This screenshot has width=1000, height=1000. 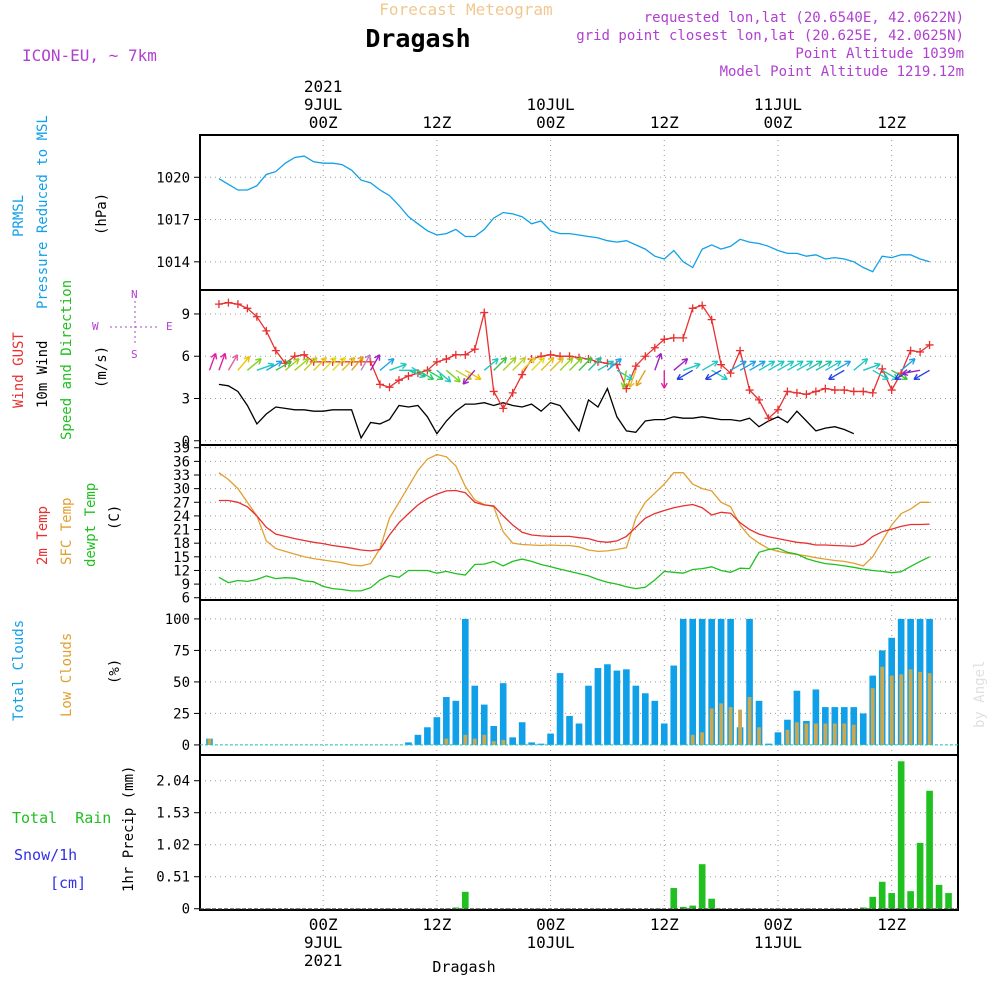 I want to click on bottom-year-label: 2021, so click(x=323, y=960).